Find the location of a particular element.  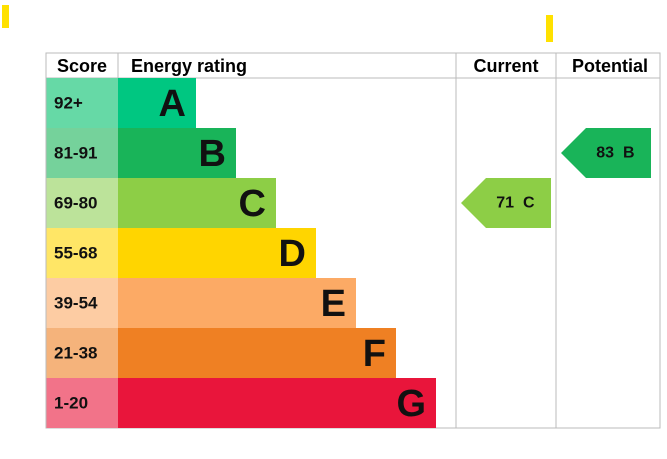

rating-letter: E is located at coordinates (333, 304).